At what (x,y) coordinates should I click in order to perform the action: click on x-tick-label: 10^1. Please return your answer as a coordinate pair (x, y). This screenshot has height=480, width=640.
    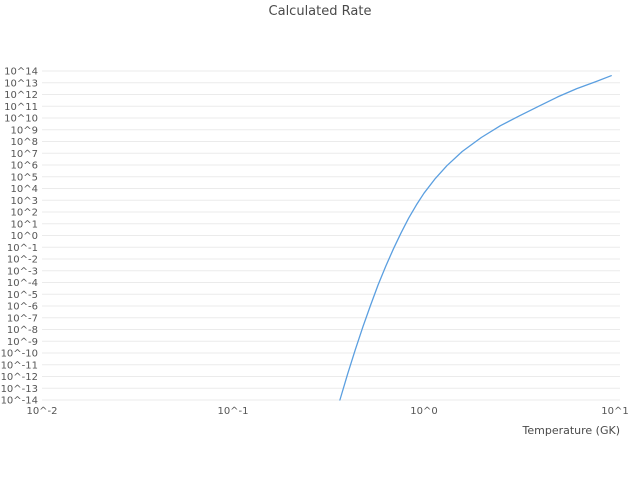
    Looking at the image, I should click on (614, 411).